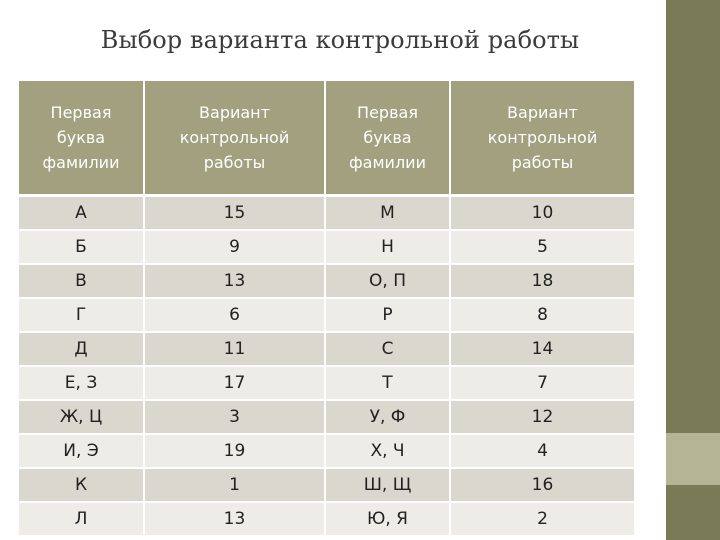 The height and width of the screenshot is (540, 720). Describe the element at coordinates (82, 315) in the screenshot. I see `cell-letter: Г` at that location.